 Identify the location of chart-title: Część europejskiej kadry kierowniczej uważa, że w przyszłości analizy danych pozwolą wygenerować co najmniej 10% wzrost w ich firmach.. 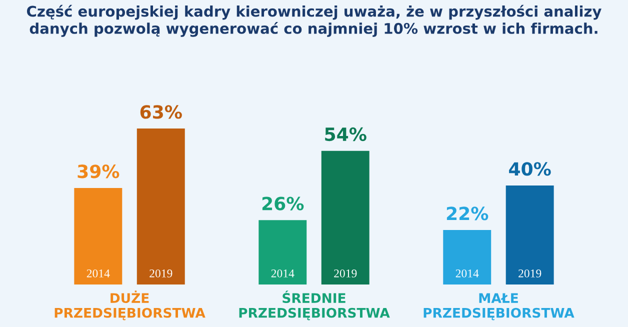
(314, 20).